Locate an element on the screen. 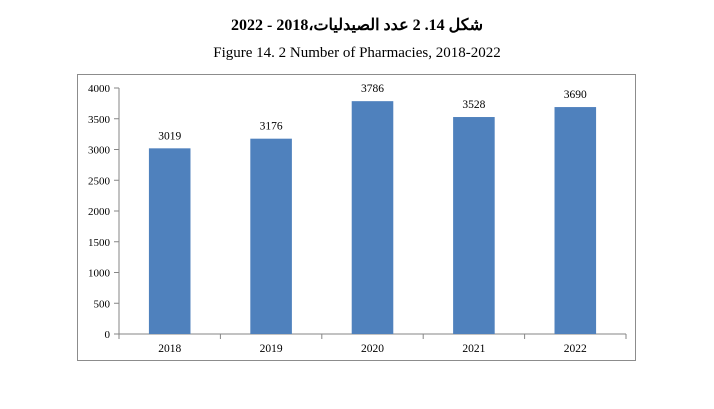 The image size is (714, 409). bar-2021 is located at coordinates (474, 225).